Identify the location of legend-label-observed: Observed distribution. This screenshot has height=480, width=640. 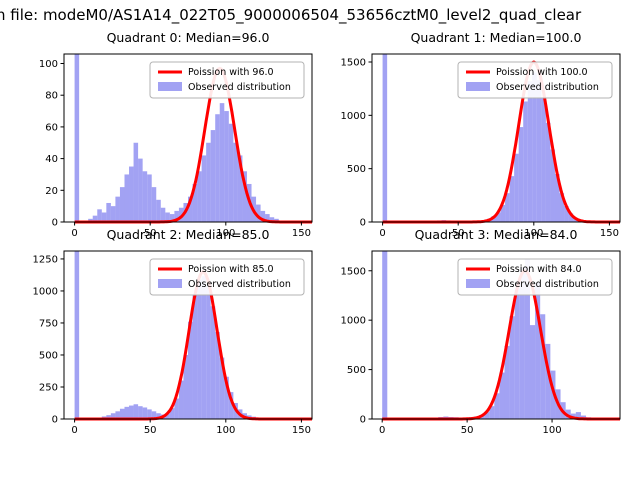
(547, 284).